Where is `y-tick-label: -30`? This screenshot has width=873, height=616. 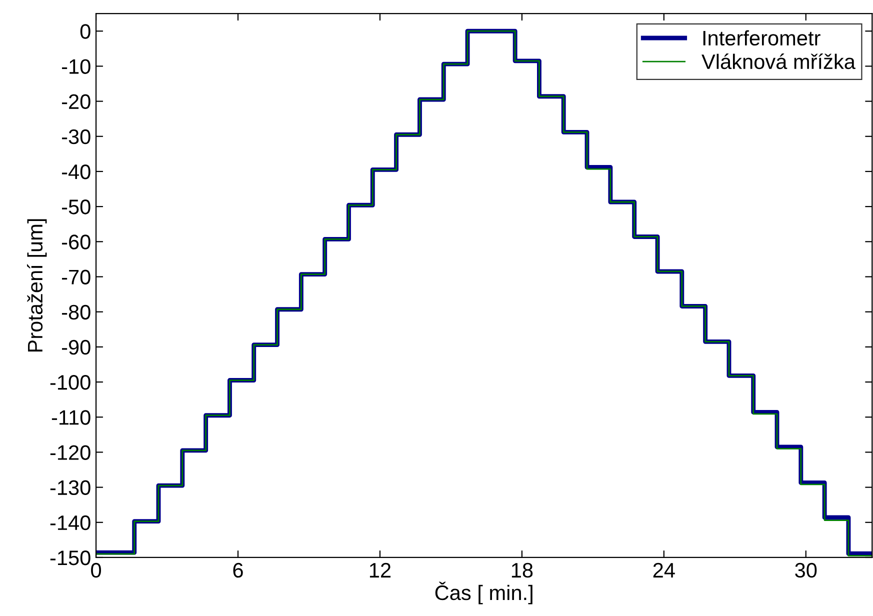 y-tick-label: -30 is located at coordinates (76, 136).